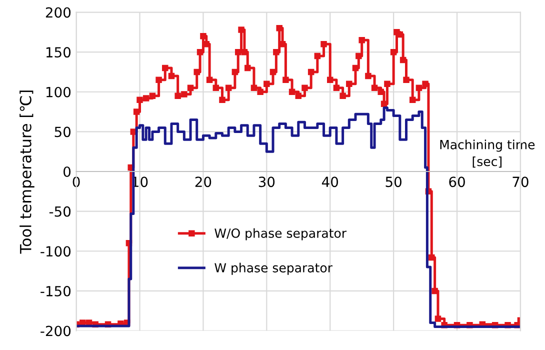 This screenshot has height=350, width=545. I want to click on y-tick-label: -150, so click(55, 291).